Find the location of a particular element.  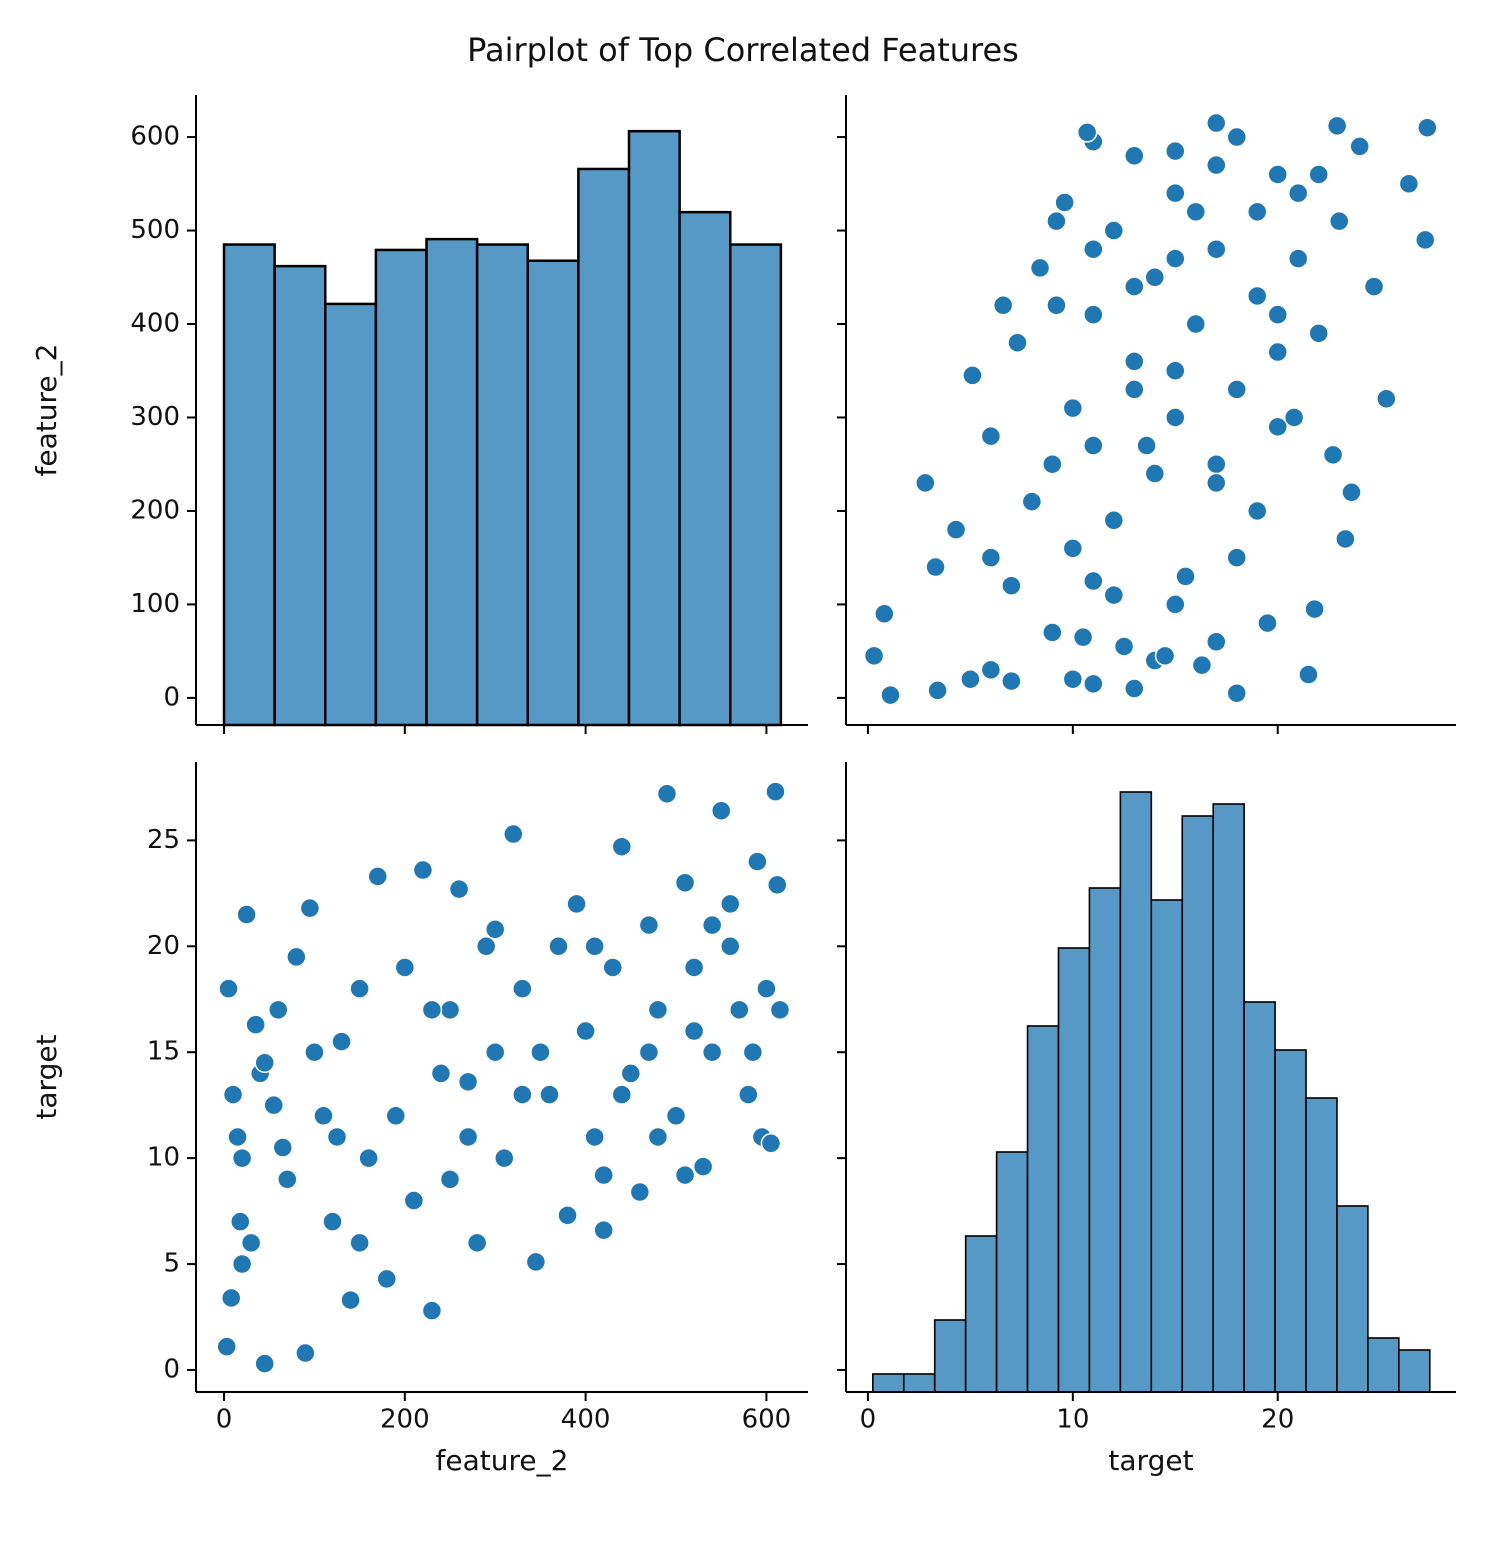

y-tick-label: 600 is located at coordinates (155, 137).